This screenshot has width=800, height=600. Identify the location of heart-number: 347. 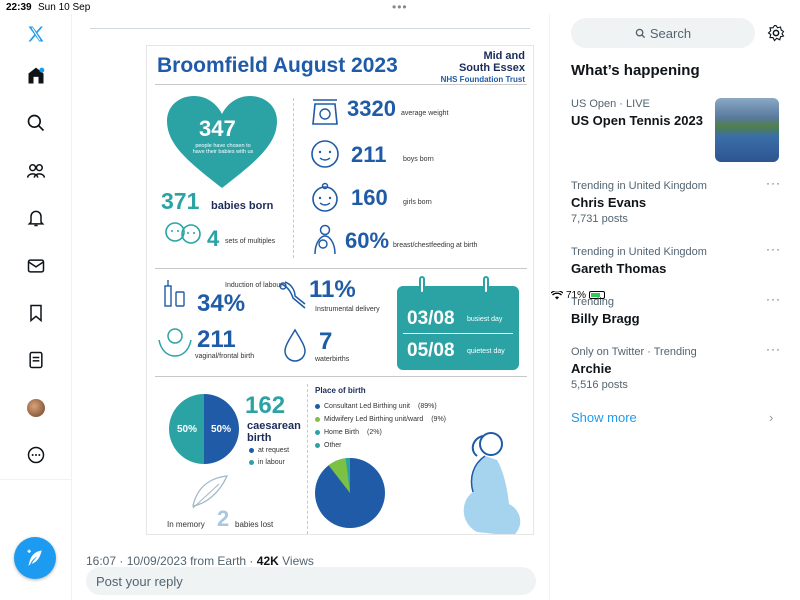
(217, 128).